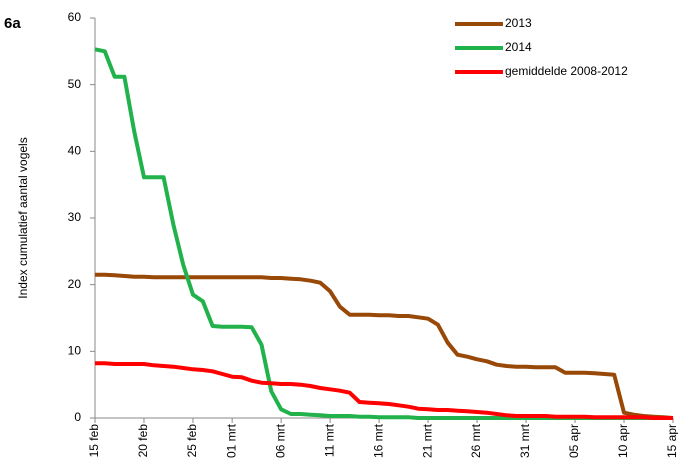  I want to click on x-tick-label: 26 mrt, so click(476, 440).